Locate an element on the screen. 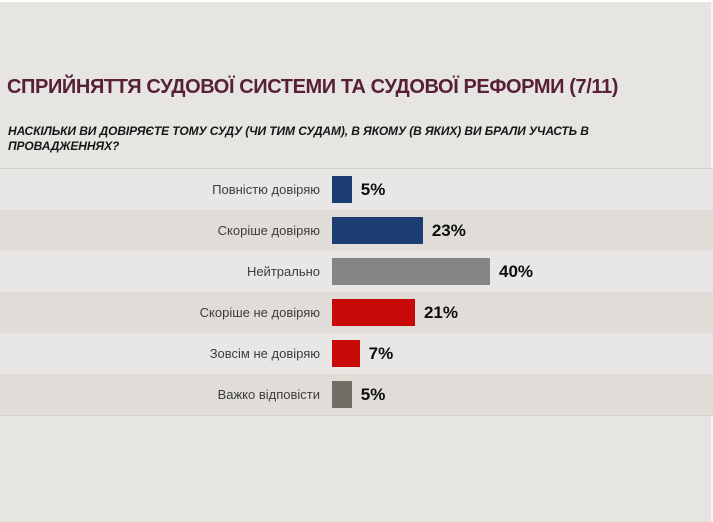 Image resolution: width=713 pixels, height=522 pixels. value-label: 21% is located at coordinates (440, 312).